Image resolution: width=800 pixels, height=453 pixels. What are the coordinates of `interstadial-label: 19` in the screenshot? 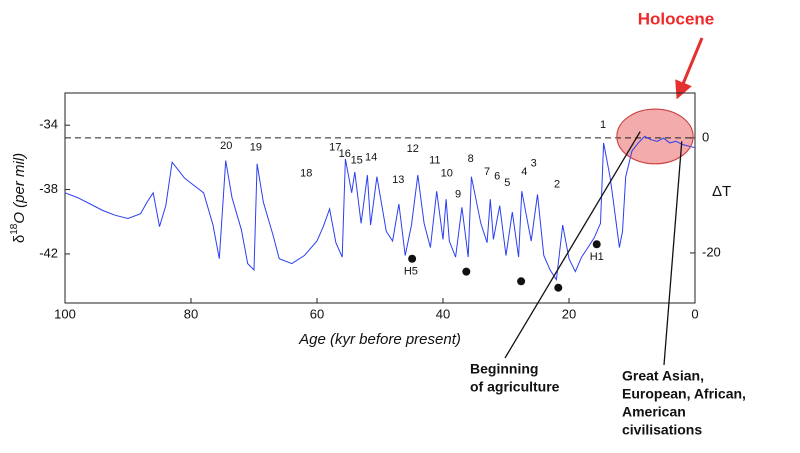 It's located at (256, 148).